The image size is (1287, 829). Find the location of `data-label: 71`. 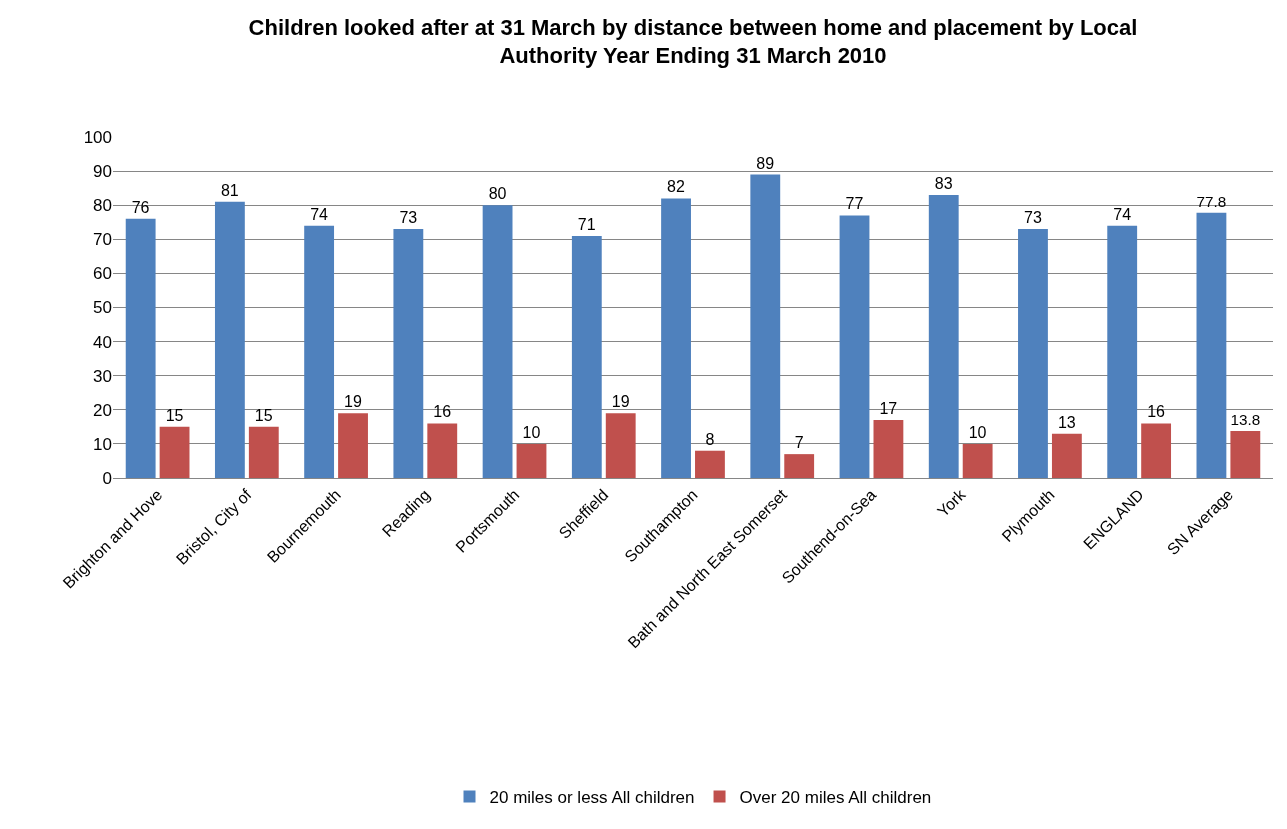

data-label: 71 is located at coordinates (586, 224).